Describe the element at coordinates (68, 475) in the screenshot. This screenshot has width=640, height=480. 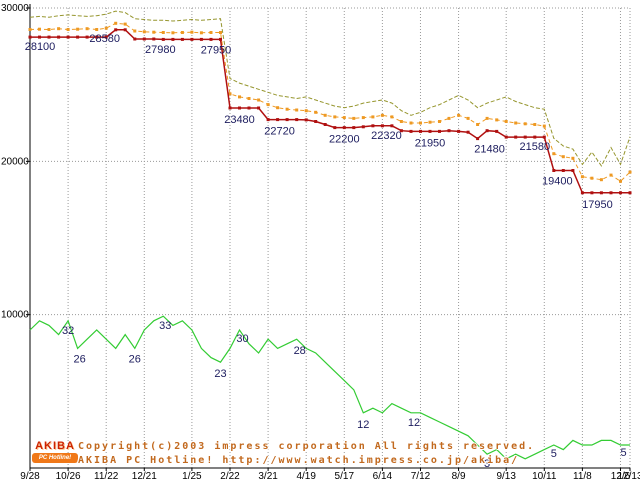
I see `x-tick-label: 10/26` at that location.